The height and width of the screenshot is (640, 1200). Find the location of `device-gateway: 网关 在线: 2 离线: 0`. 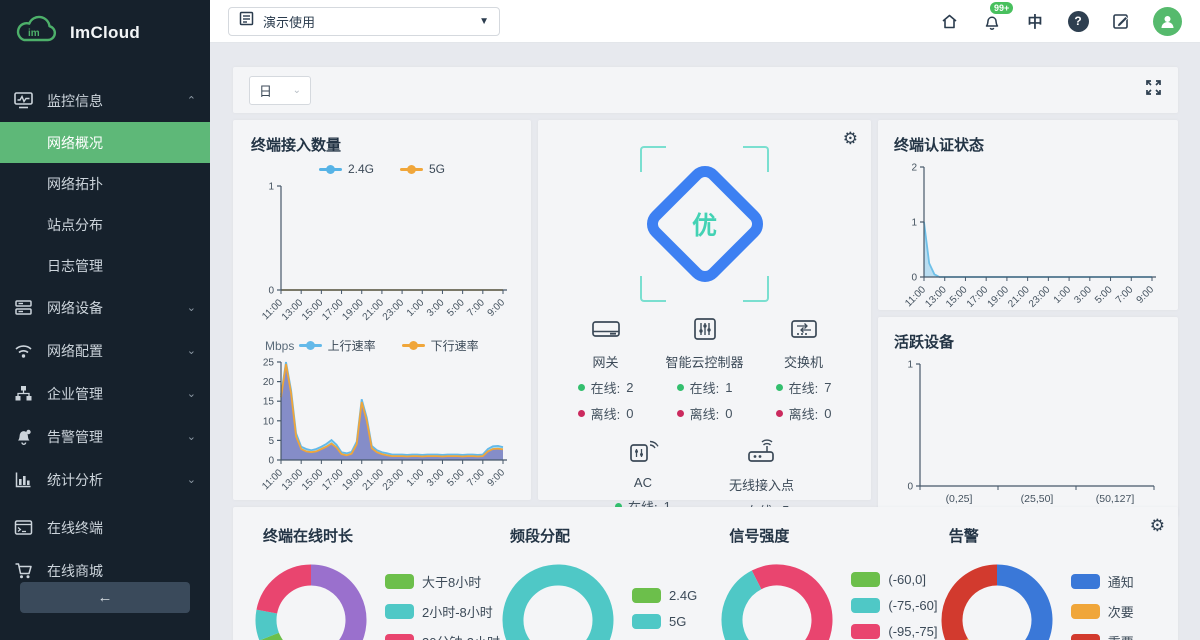

device-gateway: 网关 在线: 2 离线: 0 is located at coordinates (605, 369).